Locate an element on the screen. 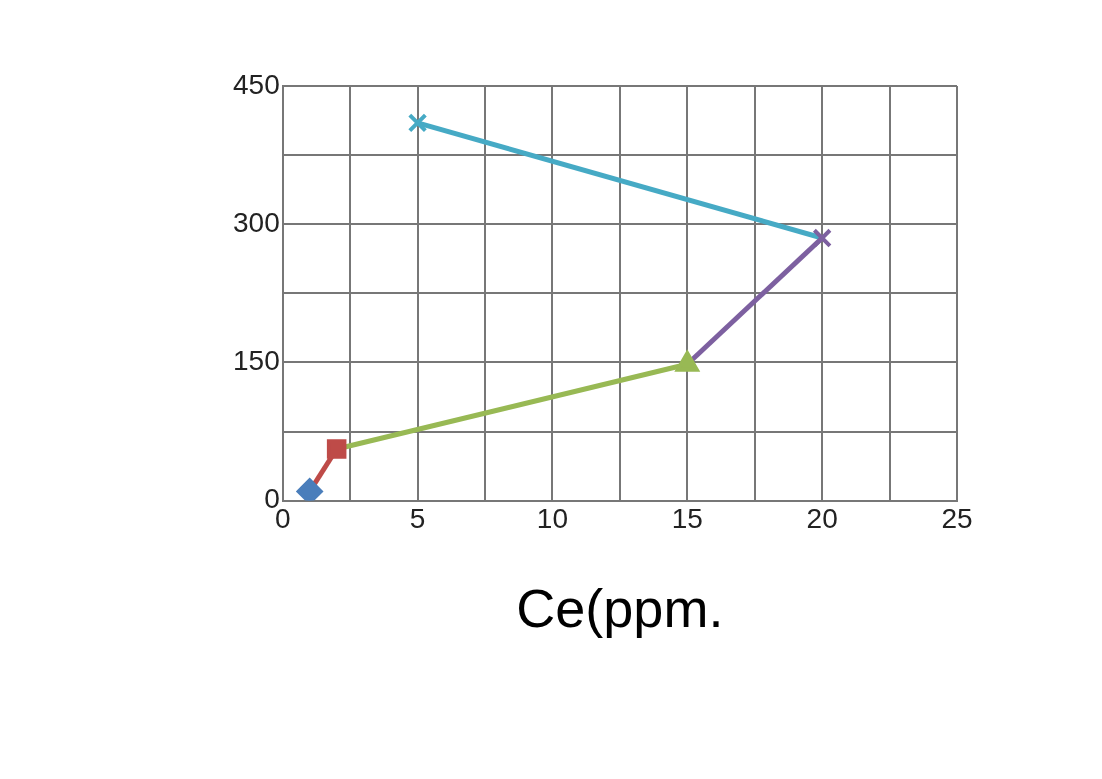 The height and width of the screenshot is (779, 1102). x-tick-label: 15 is located at coordinates (687, 519).